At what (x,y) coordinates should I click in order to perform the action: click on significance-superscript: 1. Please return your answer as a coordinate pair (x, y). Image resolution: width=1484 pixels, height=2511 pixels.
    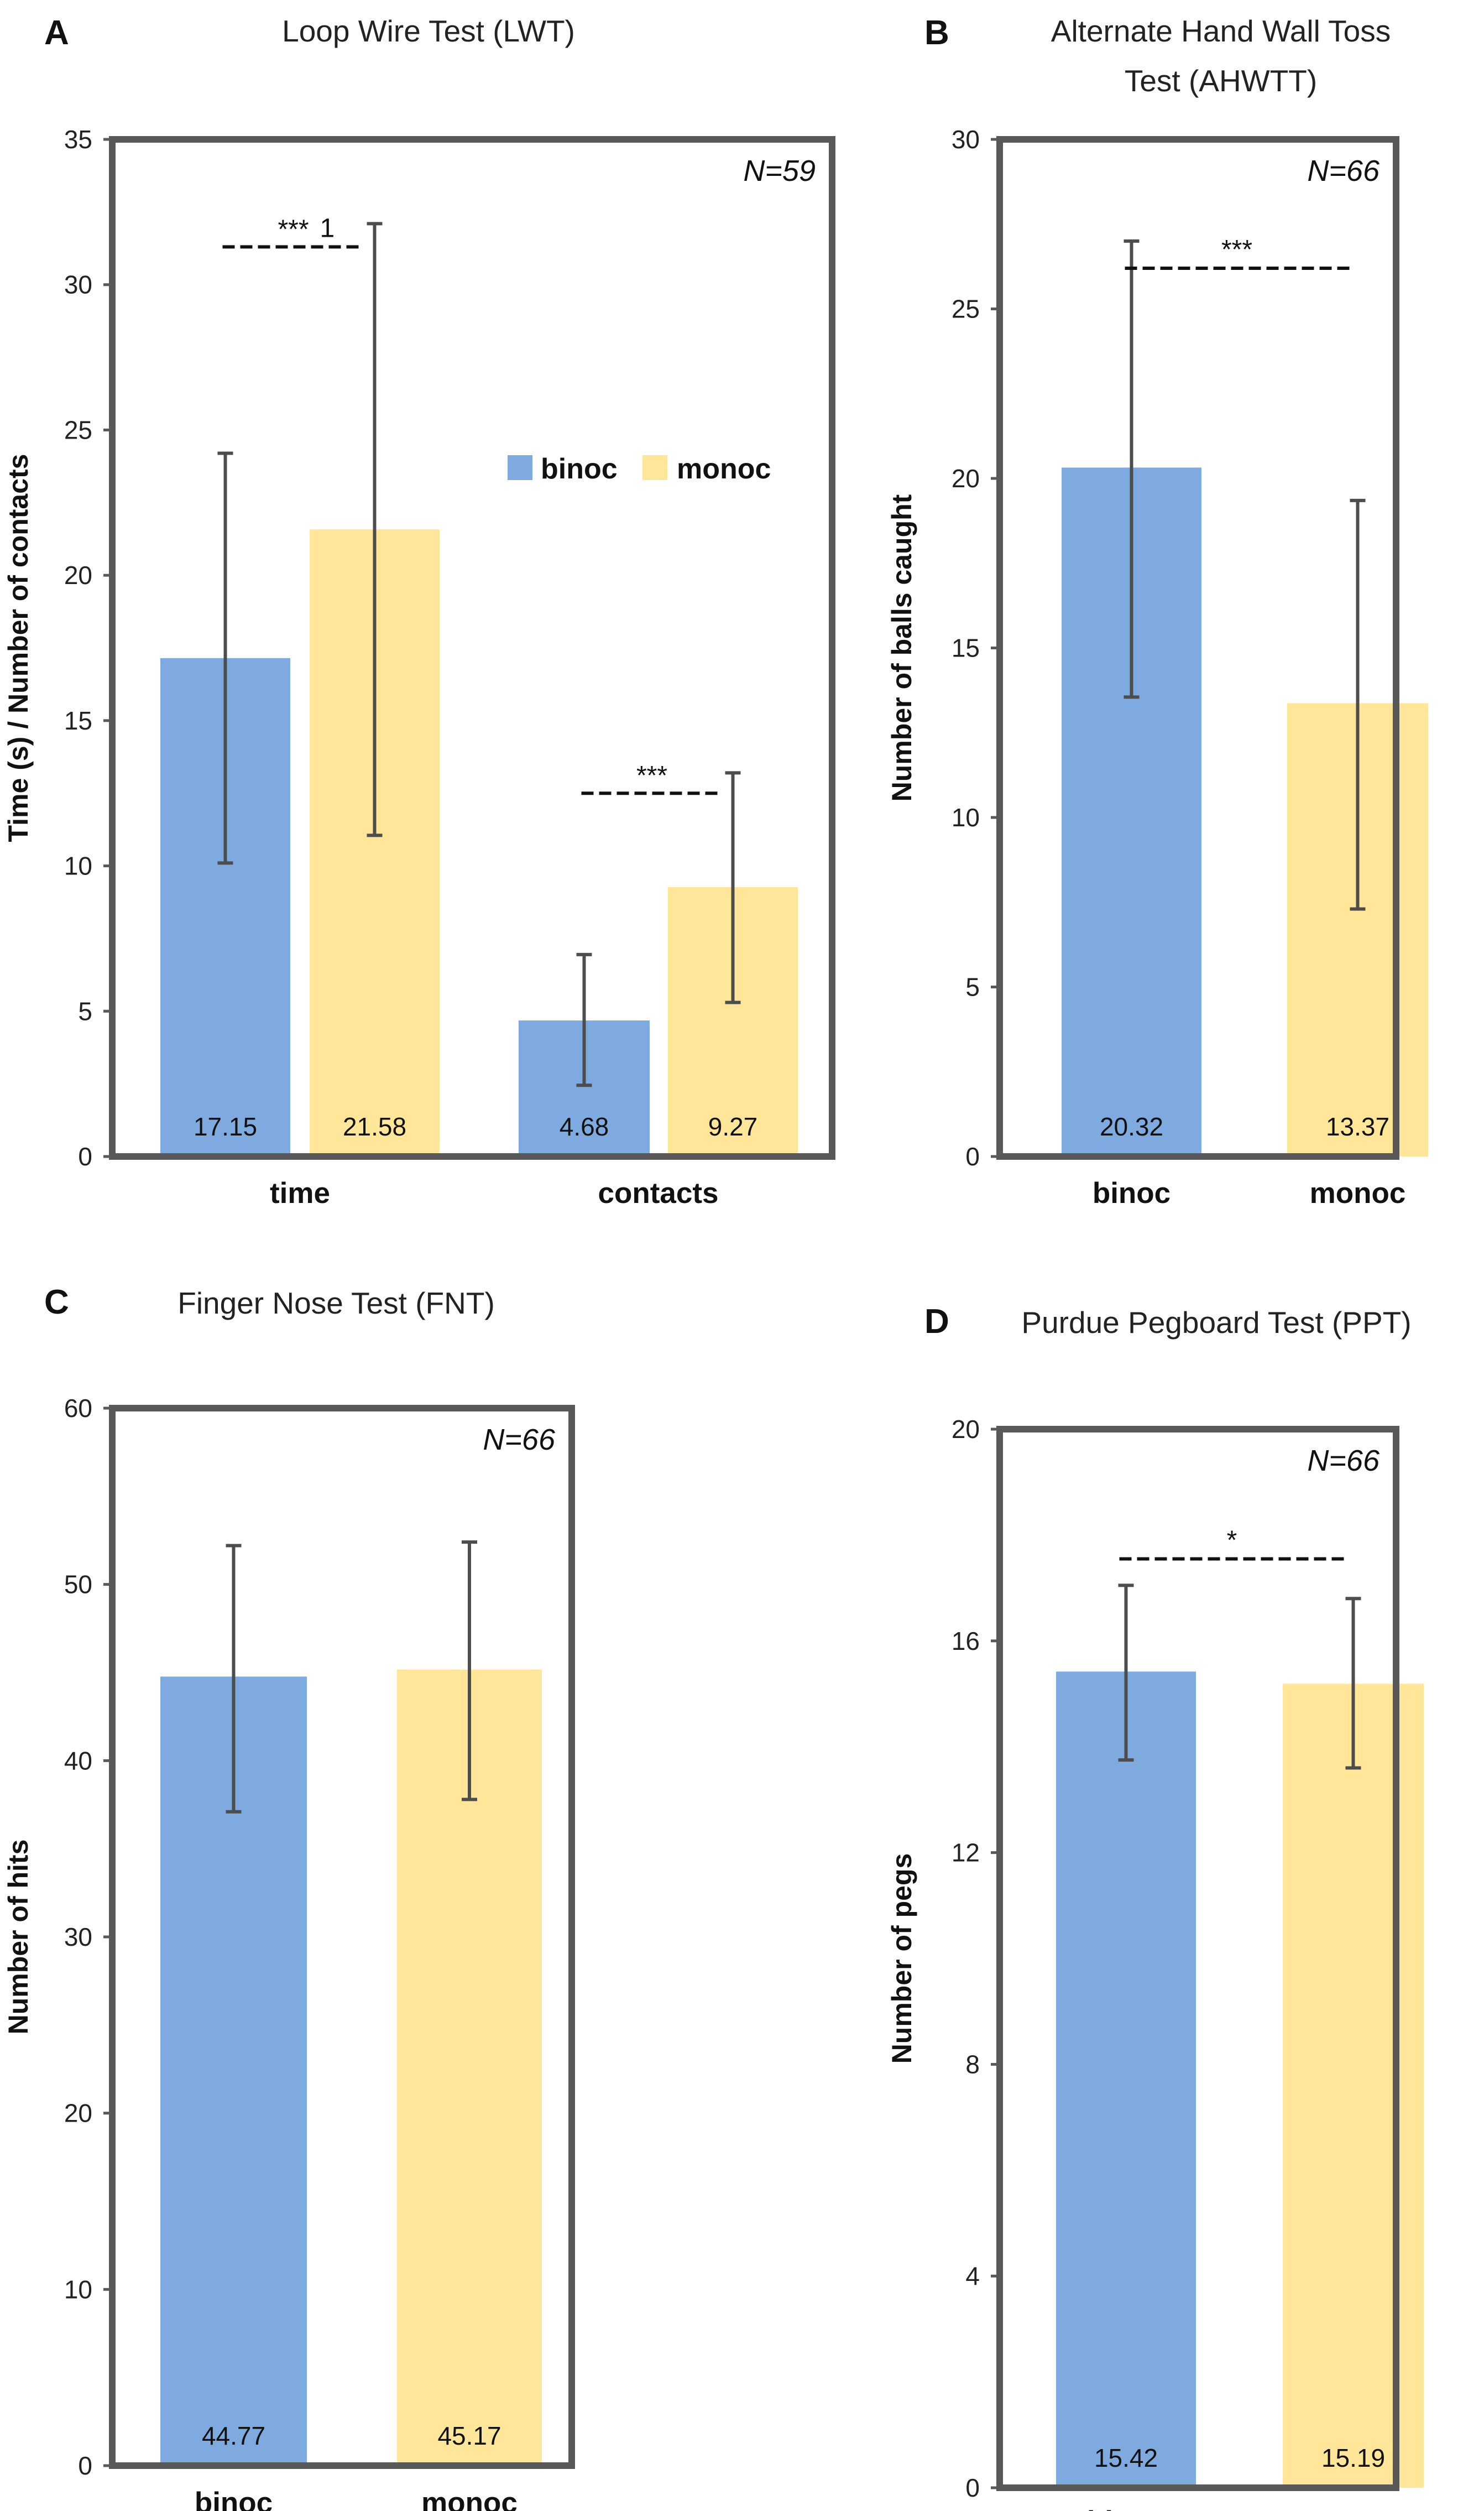
    Looking at the image, I should click on (328, 228).